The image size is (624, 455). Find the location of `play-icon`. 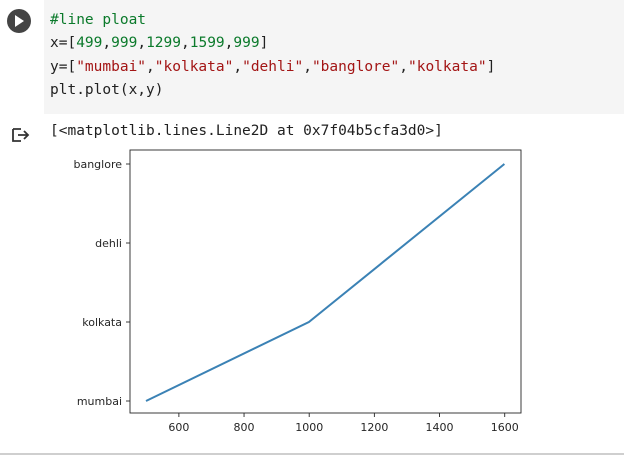

play-icon is located at coordinates (19, 21).